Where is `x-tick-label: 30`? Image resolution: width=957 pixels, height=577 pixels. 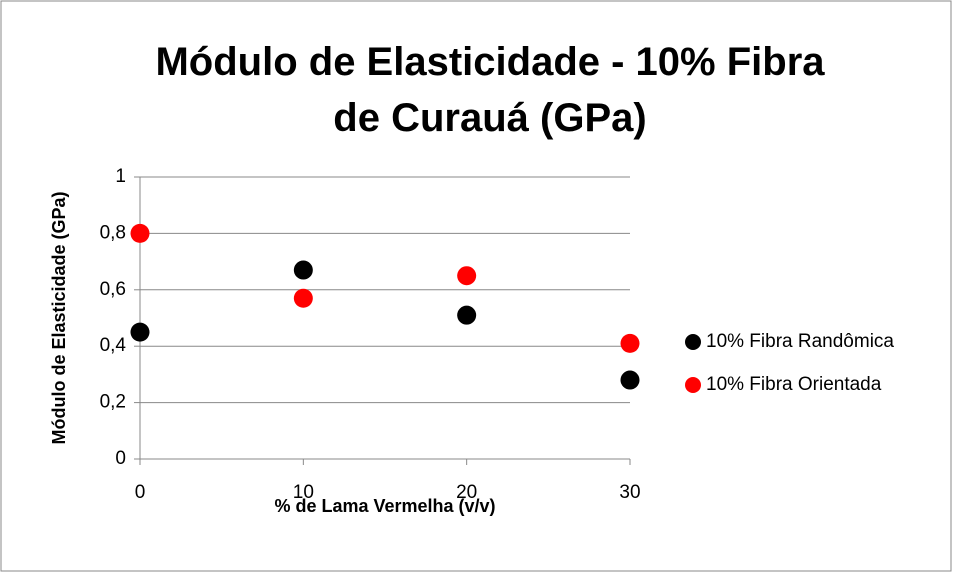
x-tick-label: 30 is located at coordinates (629, 492).